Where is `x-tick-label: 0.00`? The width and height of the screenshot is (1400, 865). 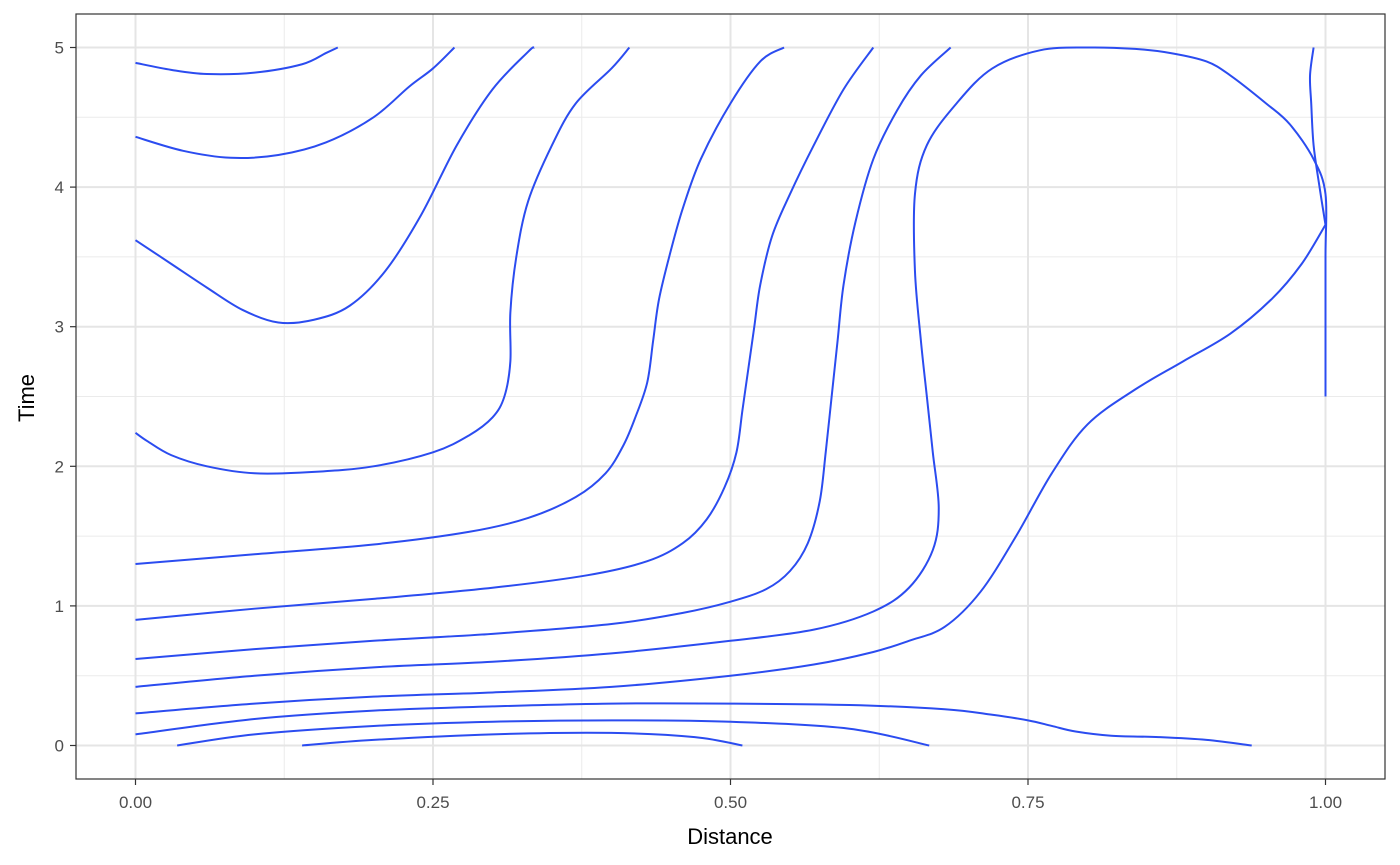
x-tick-label: 0.00 is located at coordinates (135, 802).